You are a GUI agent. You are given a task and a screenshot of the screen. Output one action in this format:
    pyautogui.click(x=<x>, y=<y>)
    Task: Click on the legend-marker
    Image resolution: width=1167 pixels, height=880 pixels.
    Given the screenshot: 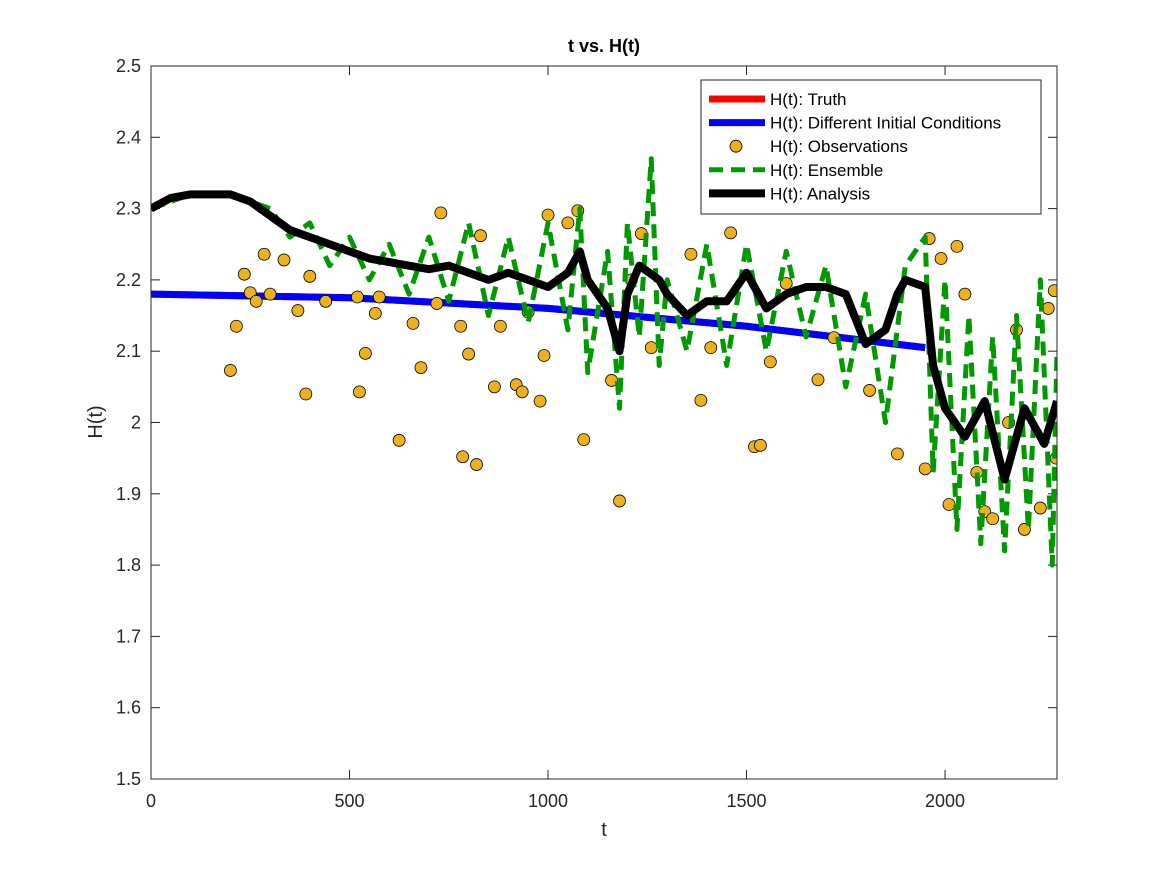 What is the action you would take?
    pyautogui.click(x=736, y=146)
    